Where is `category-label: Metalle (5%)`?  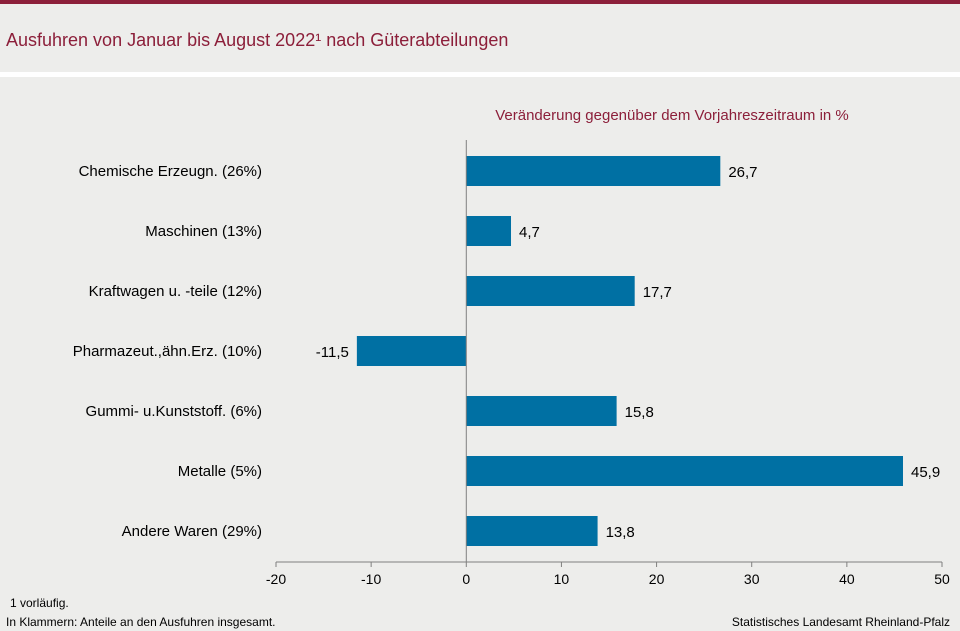
category-label: Metalle (5%) is located at coordinates (220, 471).